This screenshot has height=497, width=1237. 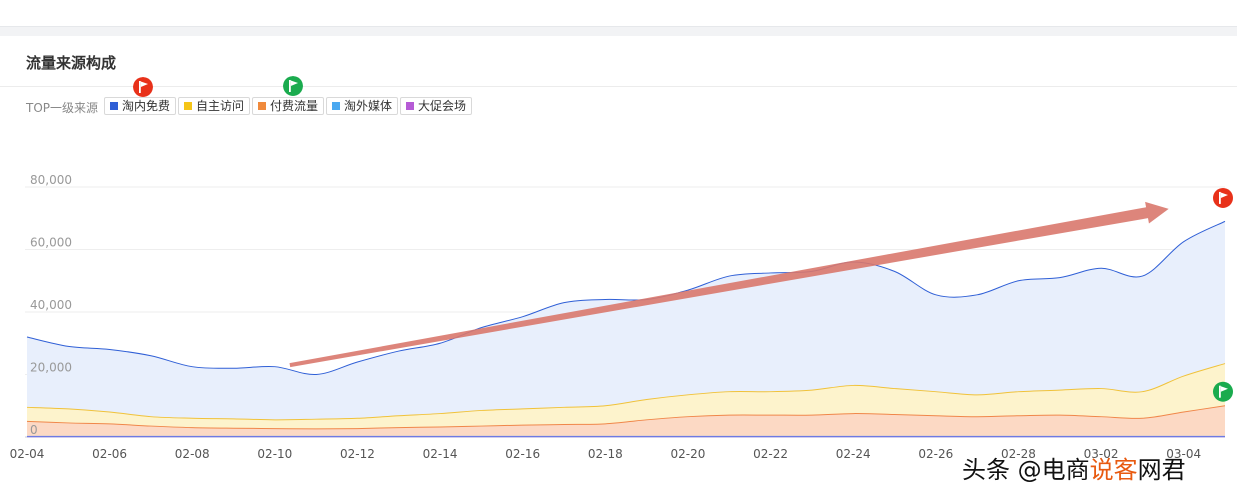 I want to click on x-tick-label: 02-20, so click(x=688, y=454).